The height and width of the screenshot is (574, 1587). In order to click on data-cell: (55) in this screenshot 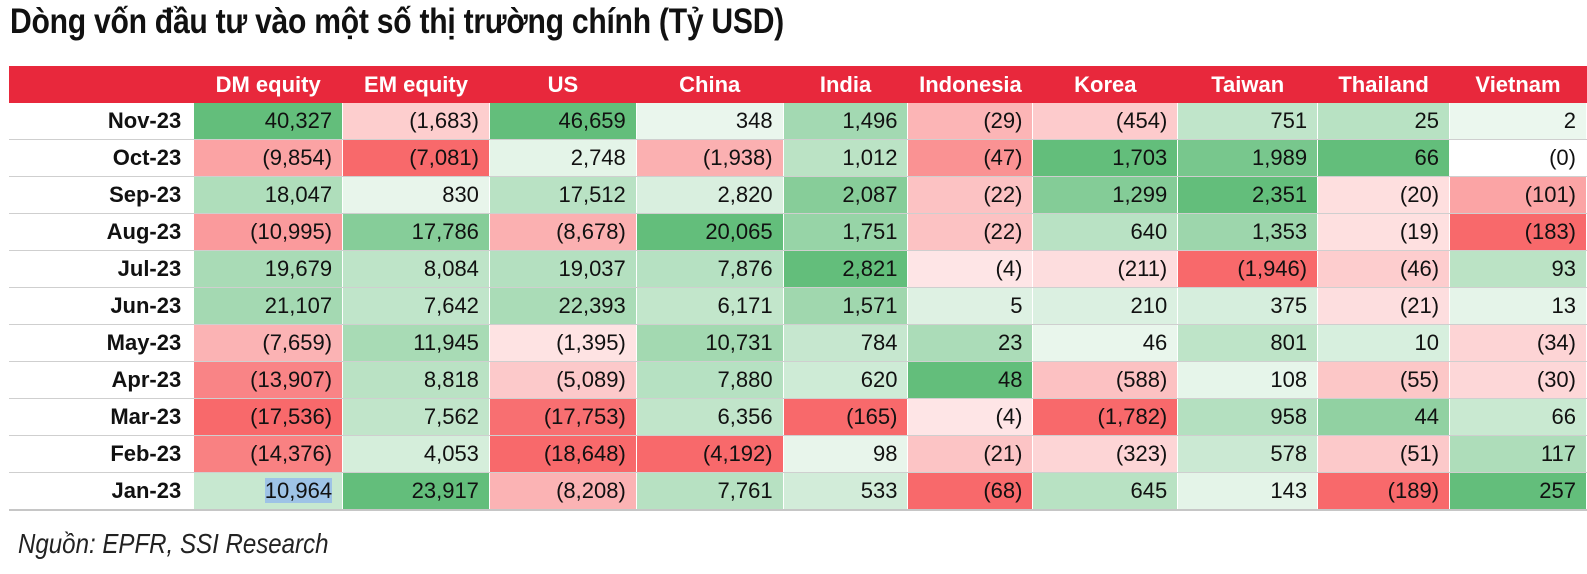, I will do `click(1384, 380)`.